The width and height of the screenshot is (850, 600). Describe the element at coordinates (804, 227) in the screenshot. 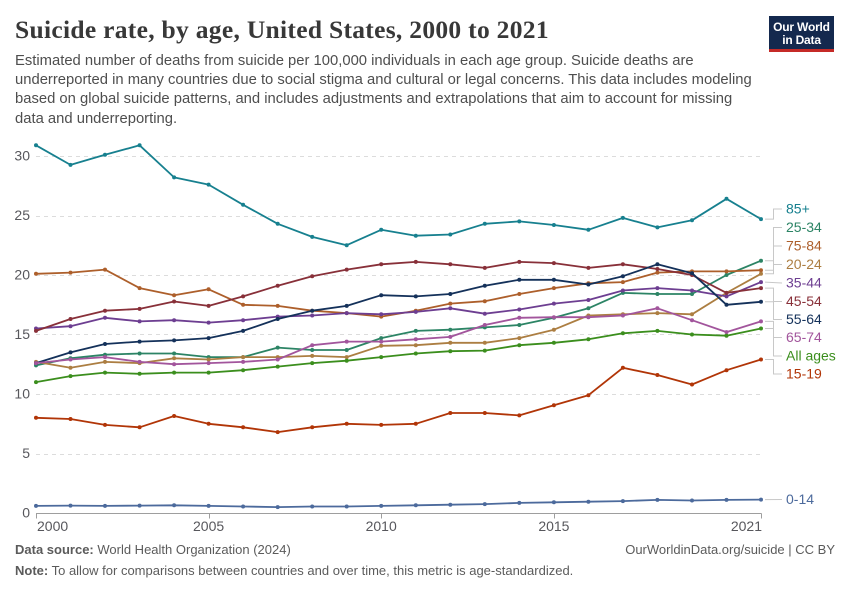

I see `svg-text: 25-34` at that location.